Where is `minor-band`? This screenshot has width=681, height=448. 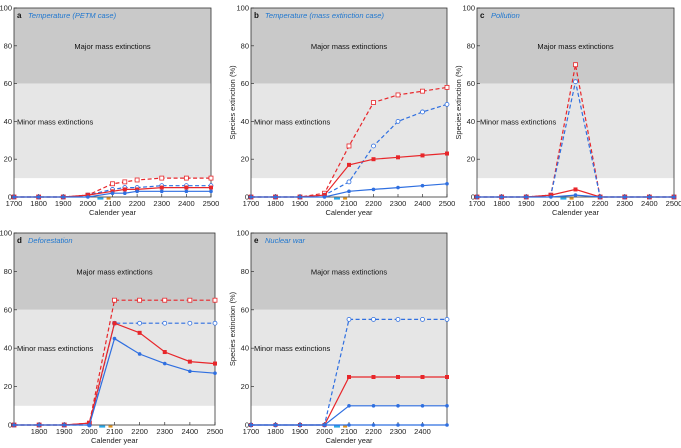 minor-band is located at coordinates (349, 131).